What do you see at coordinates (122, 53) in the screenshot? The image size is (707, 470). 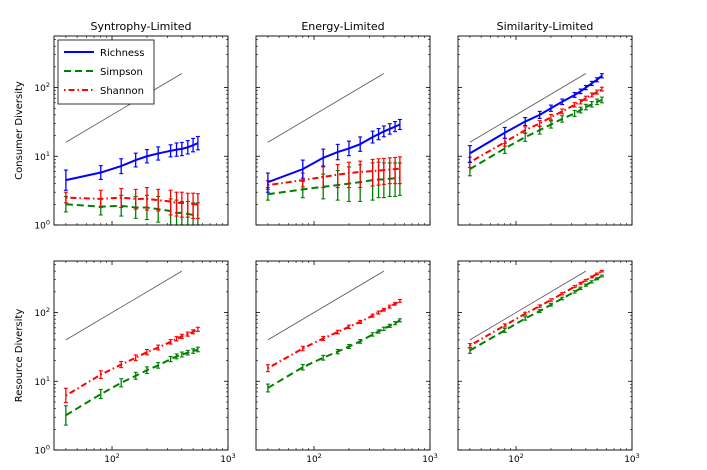 I see `legend-label-richness: Richness` at bounding box center [122, 53].